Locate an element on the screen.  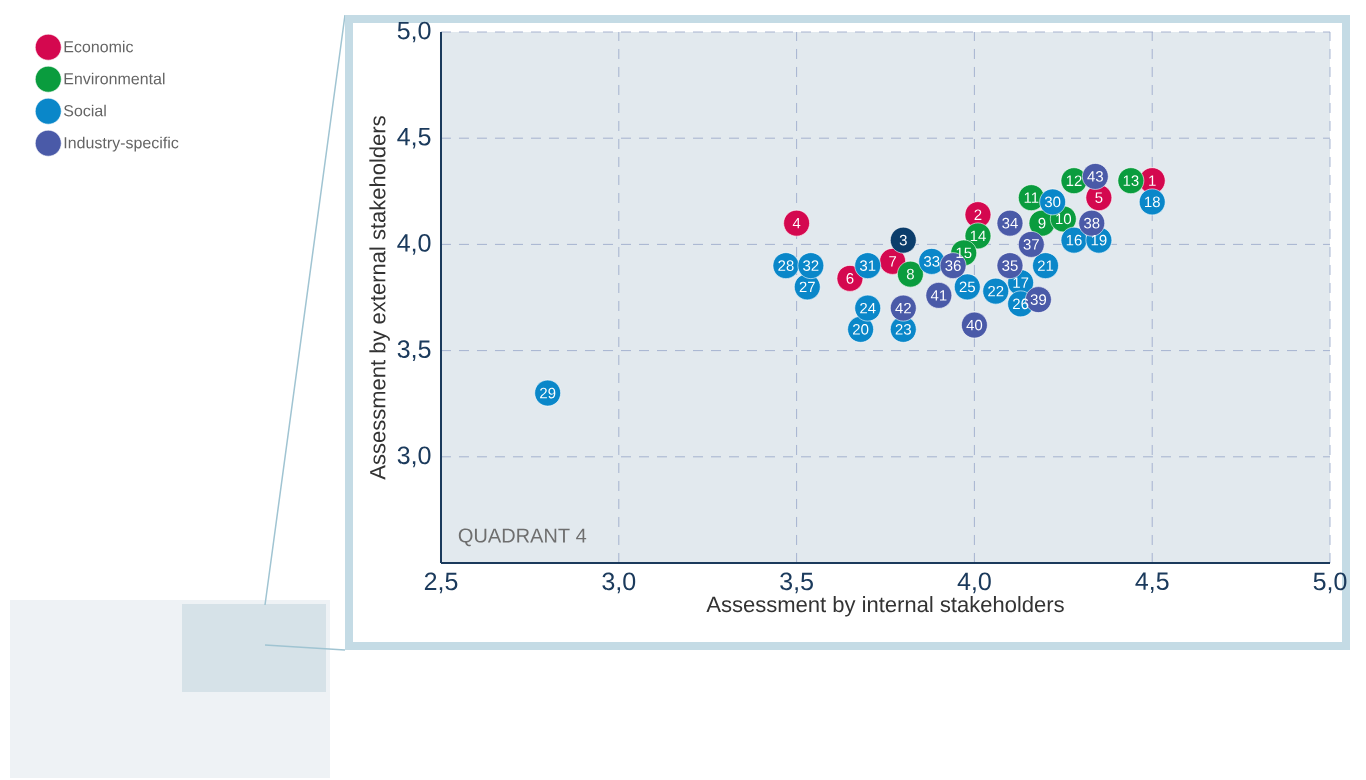
annotation: 40 is located at coordinates (974, 325).